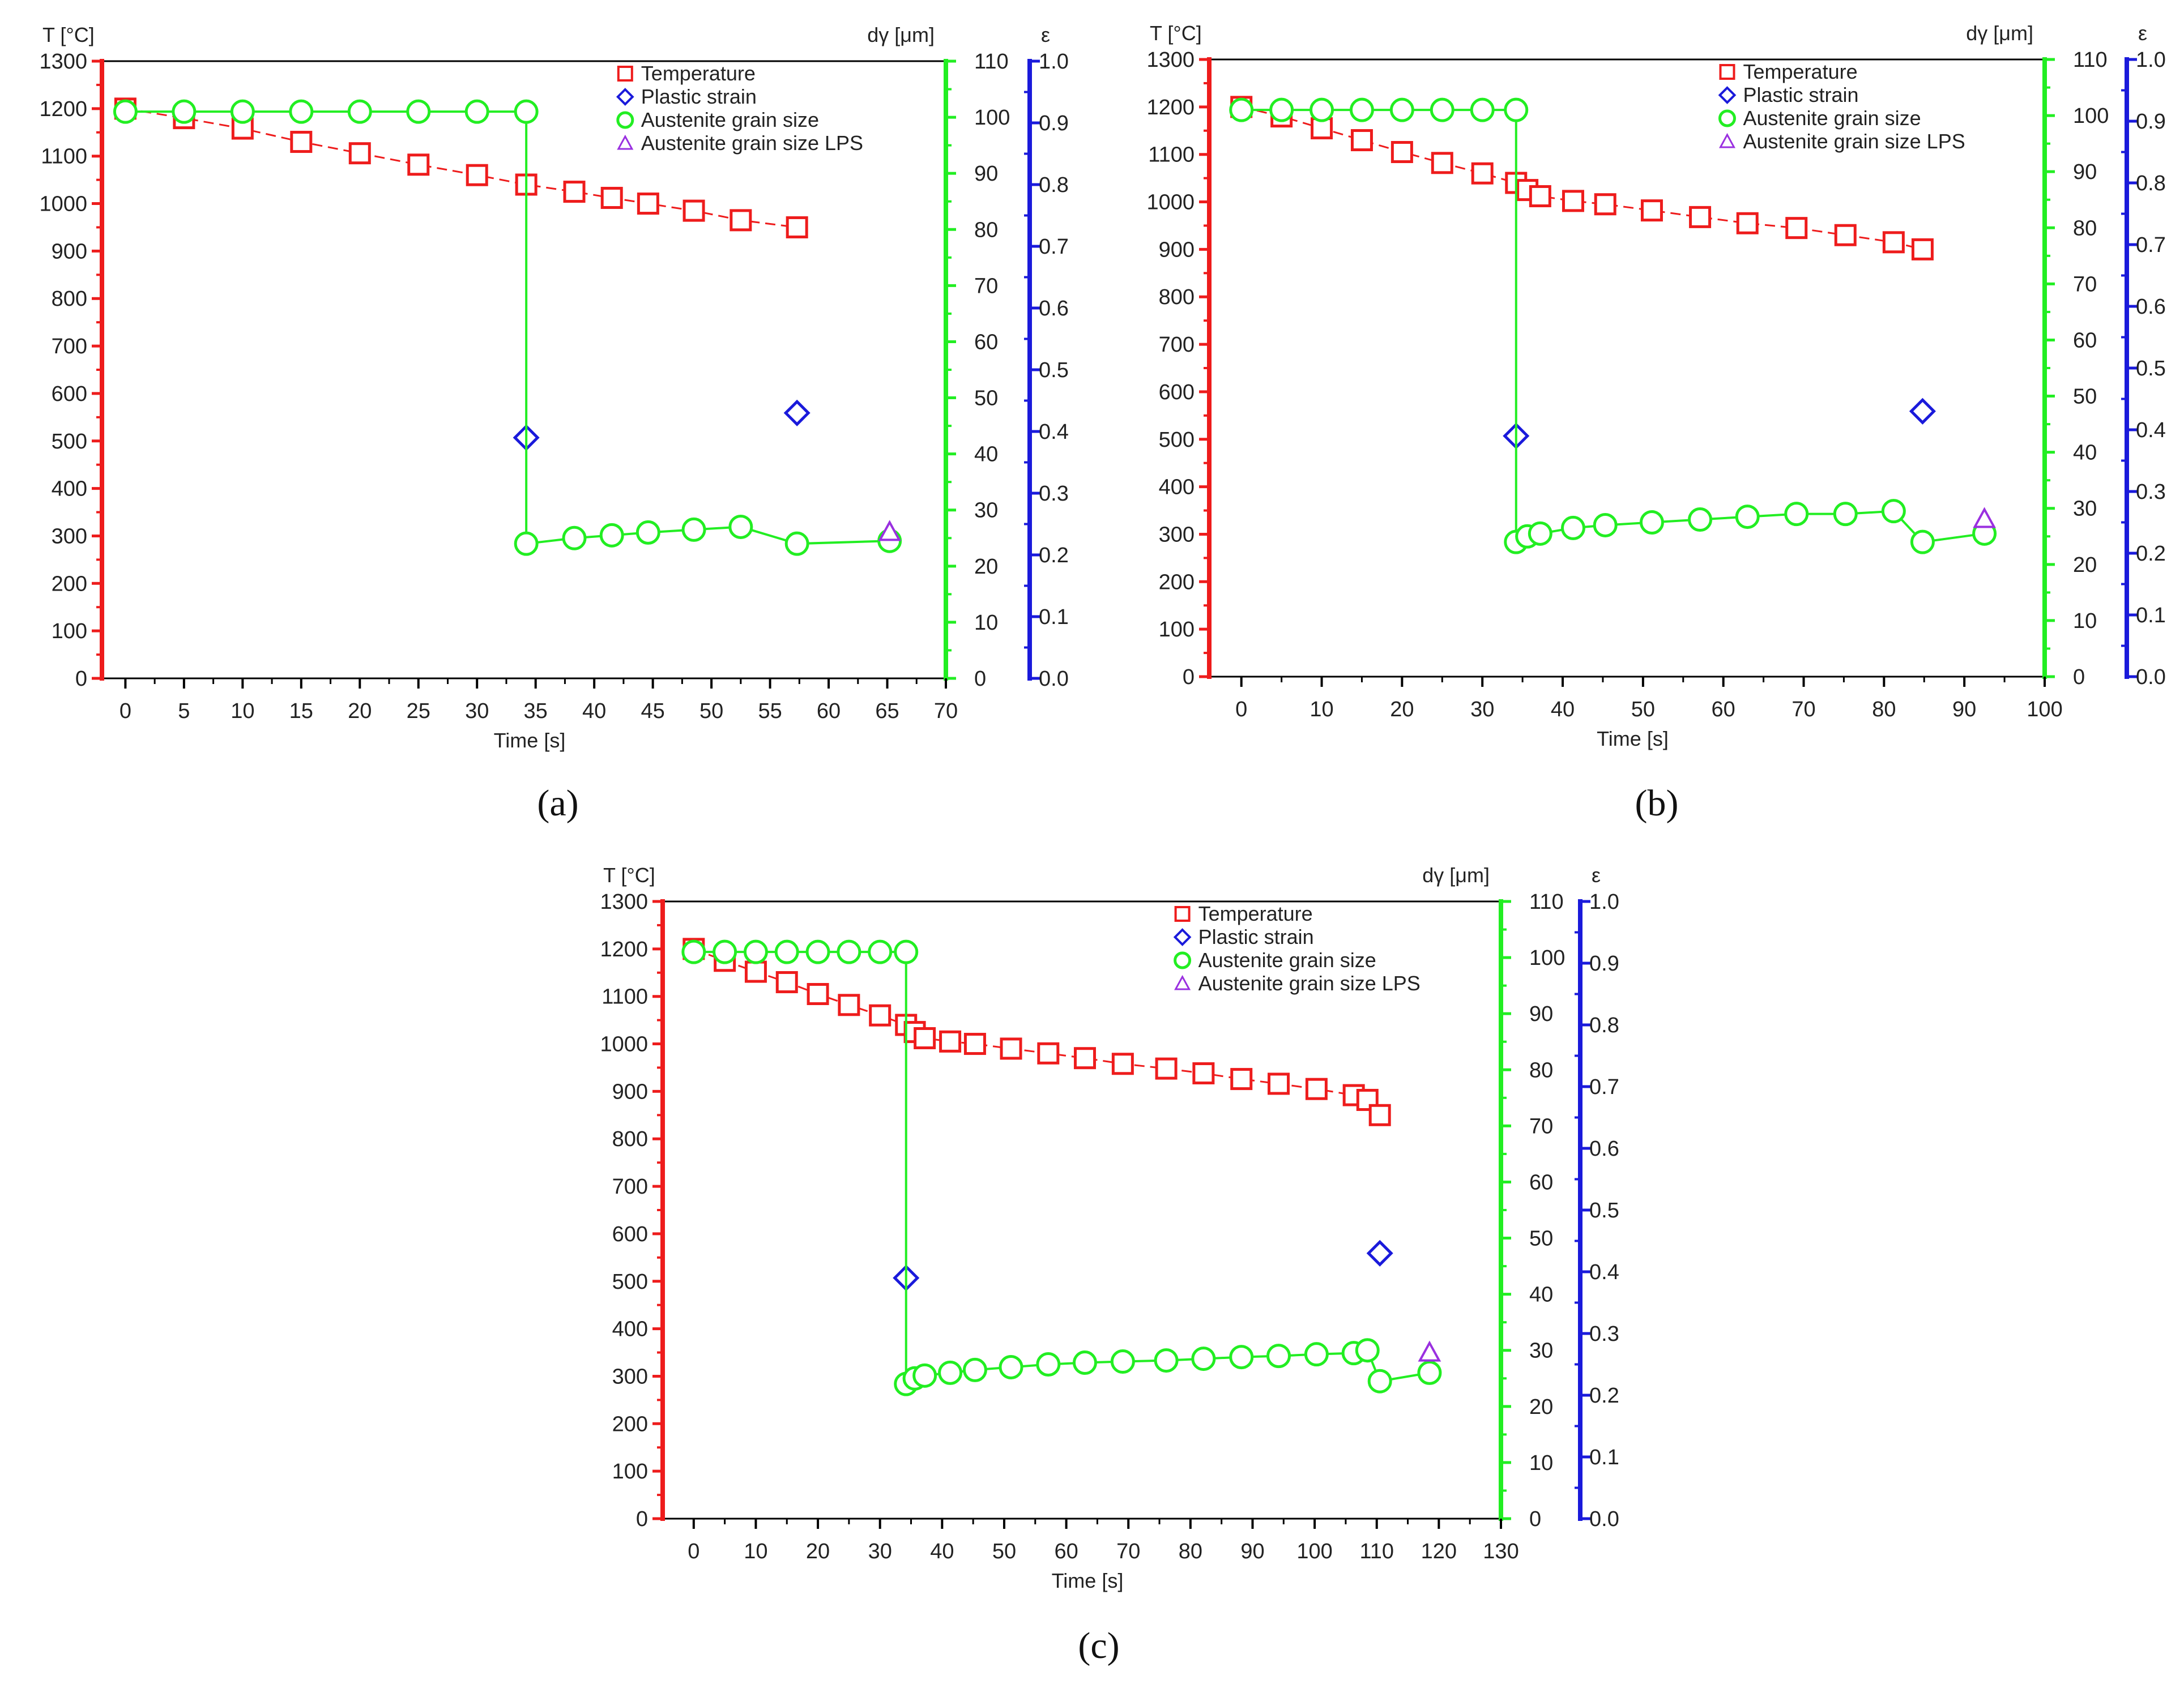 The image size is (2184, 1684). I want to click on temperature-tick-label: 1300, so click(624, 902).